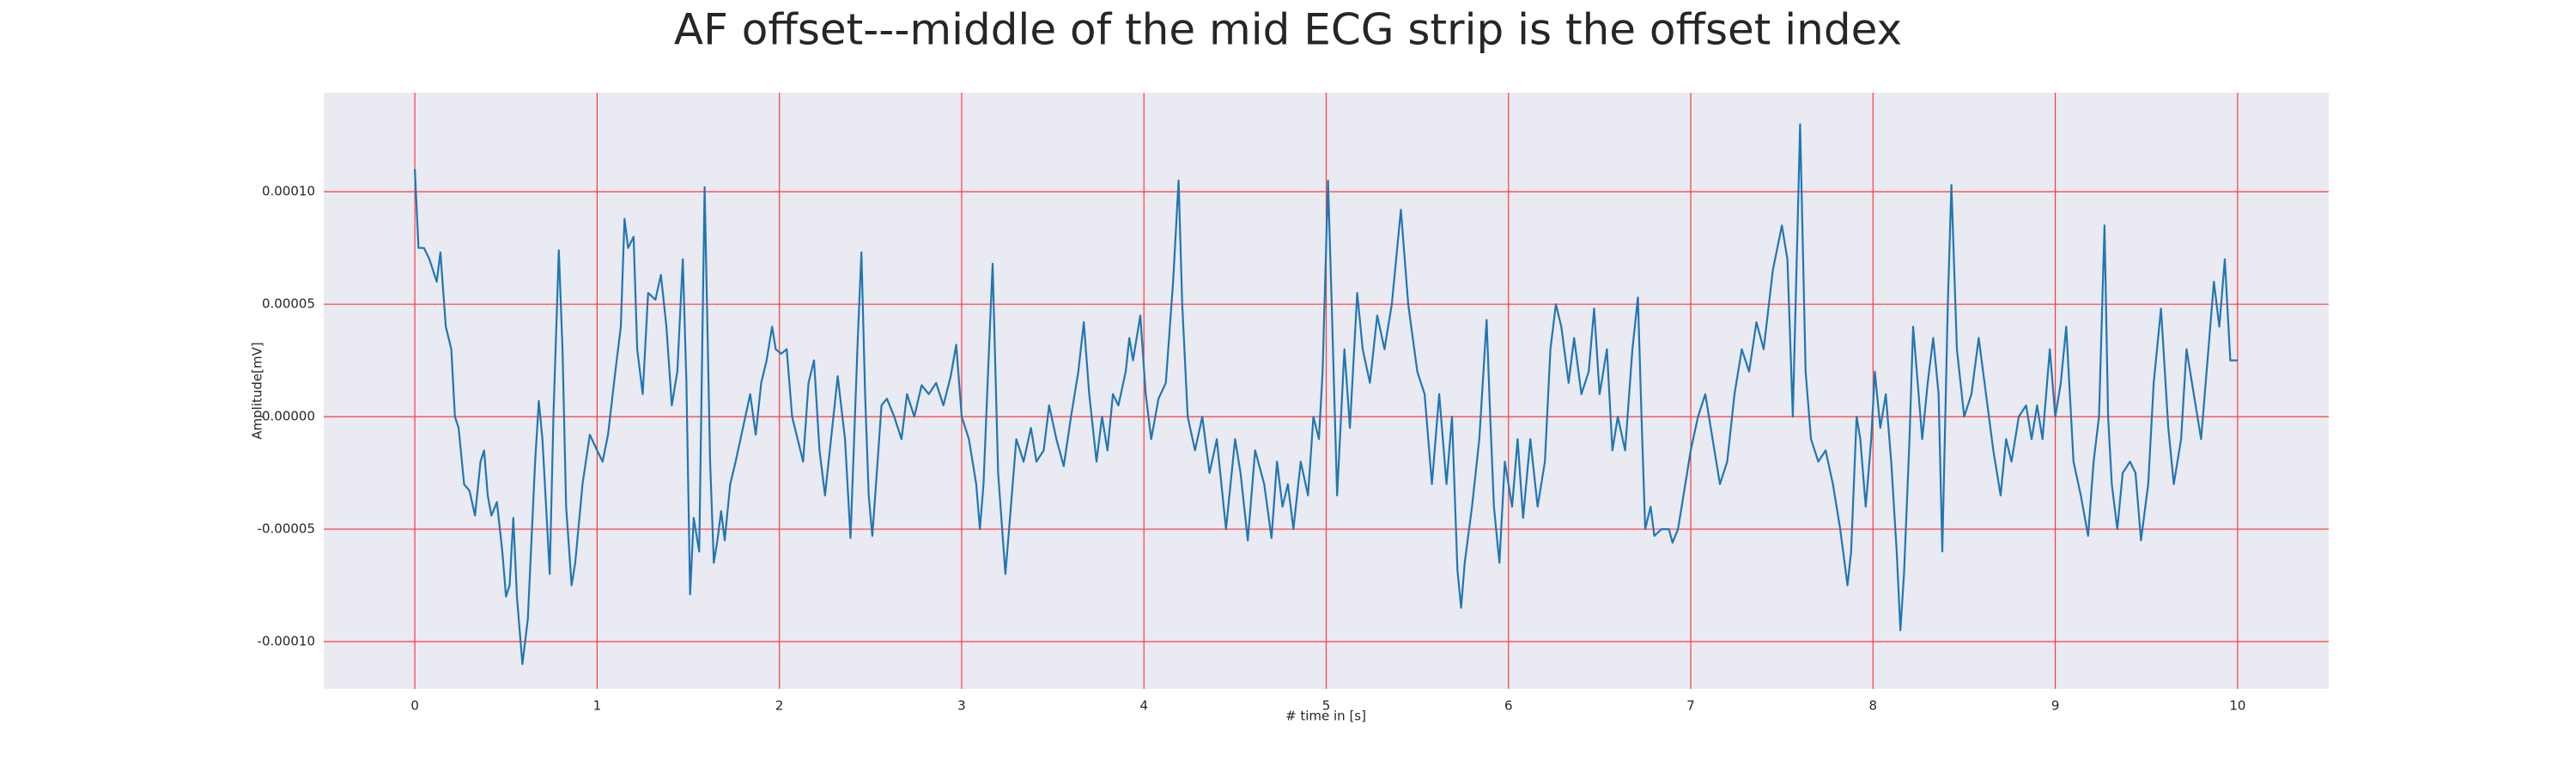 The height and width of the screenshot is (773, 2576). What do you see at coordinates (414, 706) in the screenshot?
I see `x-tick-label: 0` at bounding box center [414, 706].